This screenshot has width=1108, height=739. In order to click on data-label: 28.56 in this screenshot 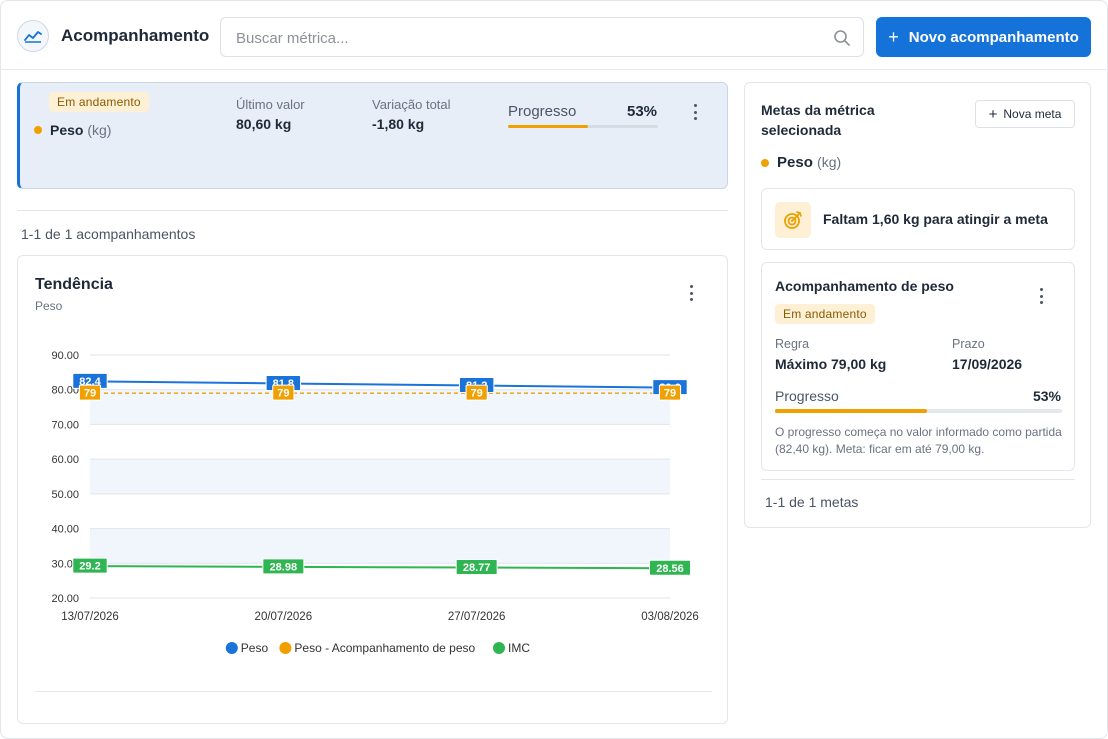, I will do `click(670, 569)`.